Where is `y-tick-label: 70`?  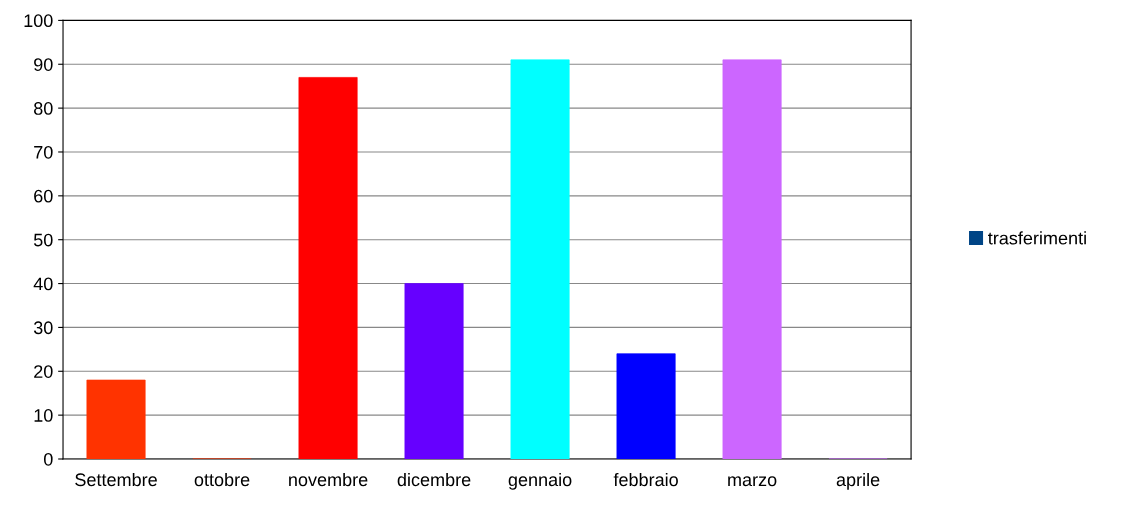 y-tick-label: 70 is located at coordinates (43, 152).